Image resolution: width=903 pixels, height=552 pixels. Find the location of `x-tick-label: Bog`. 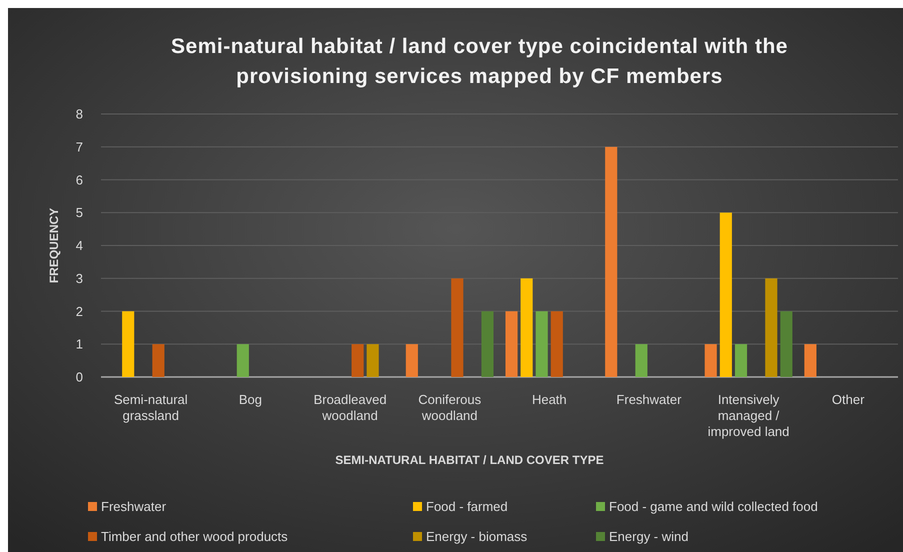

x-tick-label: Bog is located at coordinates (250, 399).